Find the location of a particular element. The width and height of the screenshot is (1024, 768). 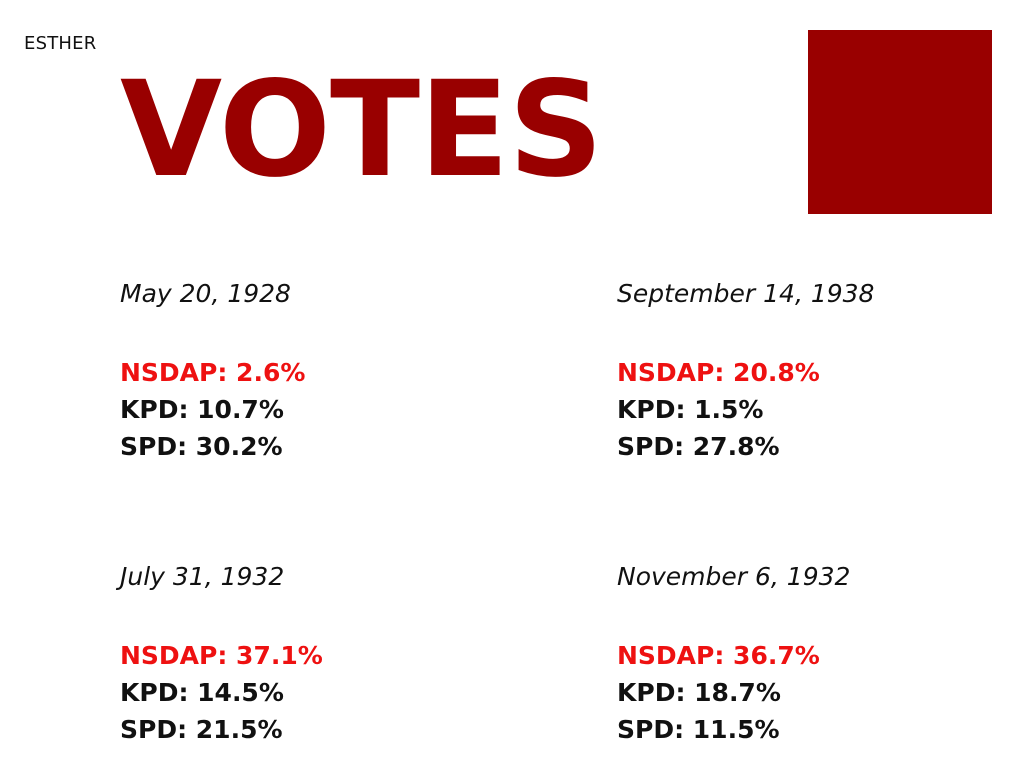

election-date: May 20, 1928 is located at coordinates (205, 293).